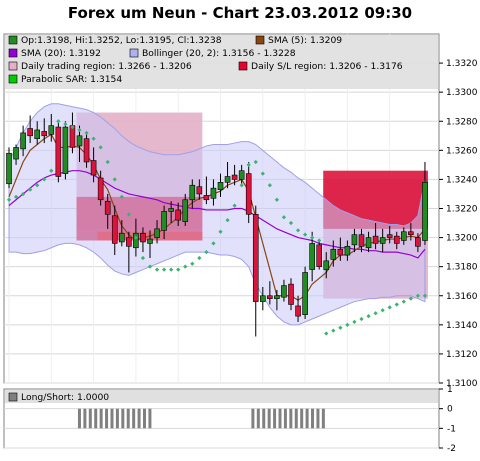 Image resolution: width=480 pixels, height=461 pixels. Describe the element at coordinates (462, 210) in the screenshot. I see `y-tick-label: 1.3220` at that location.